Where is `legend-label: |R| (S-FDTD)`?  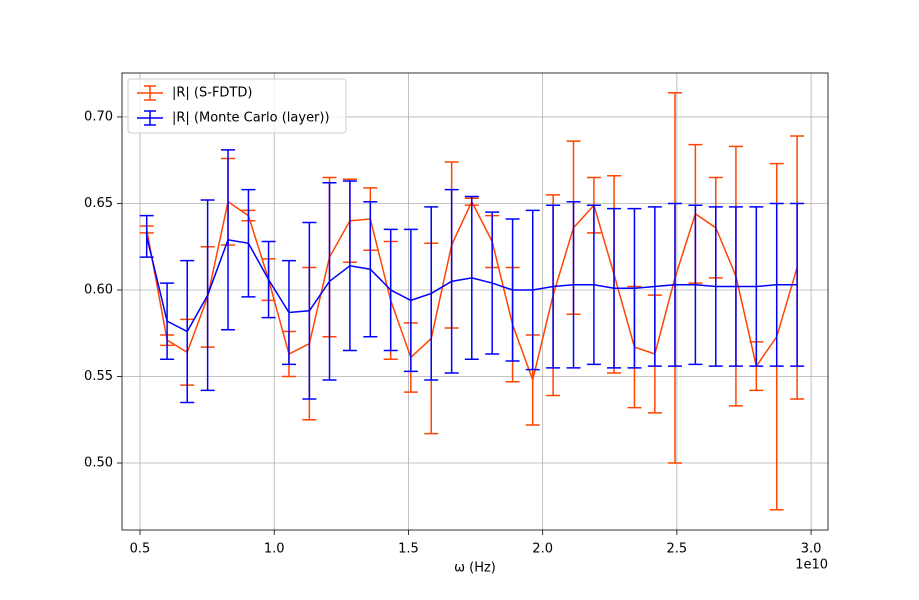 legend-label: |R| (S-FDTD) is located at coordinates (212, 93).